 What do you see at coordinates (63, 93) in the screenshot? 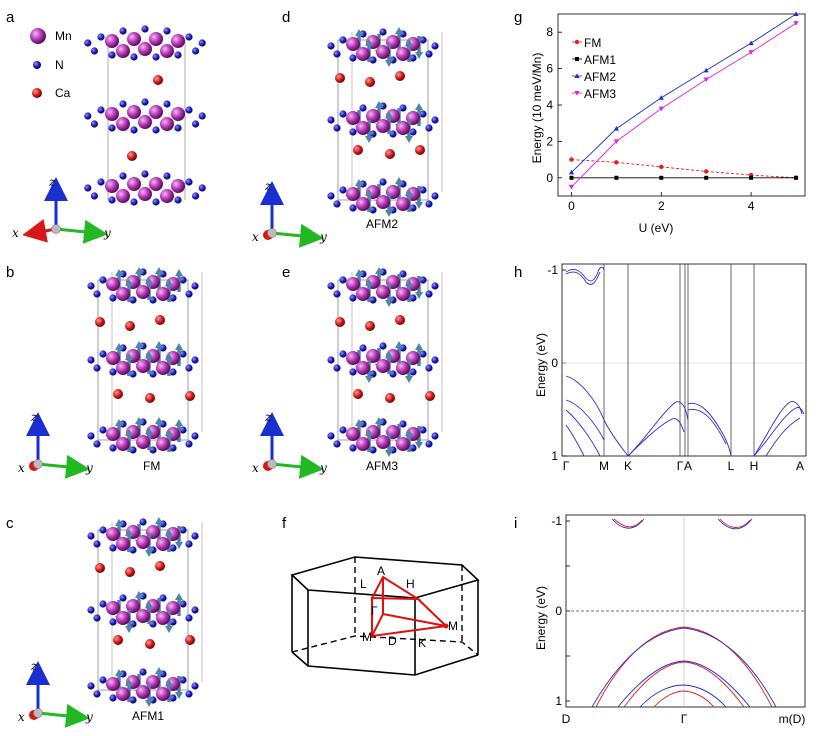
I see `atom-legend-label-ca: Ca` at bounding box center [63, 93].